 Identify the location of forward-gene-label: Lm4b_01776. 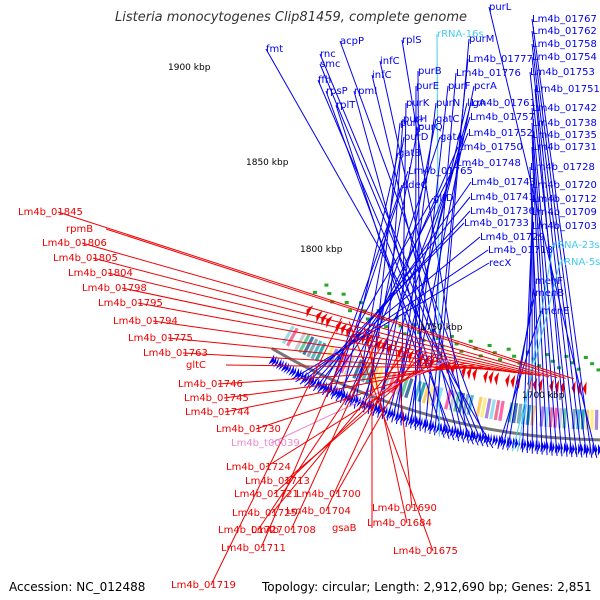
(488, 73).